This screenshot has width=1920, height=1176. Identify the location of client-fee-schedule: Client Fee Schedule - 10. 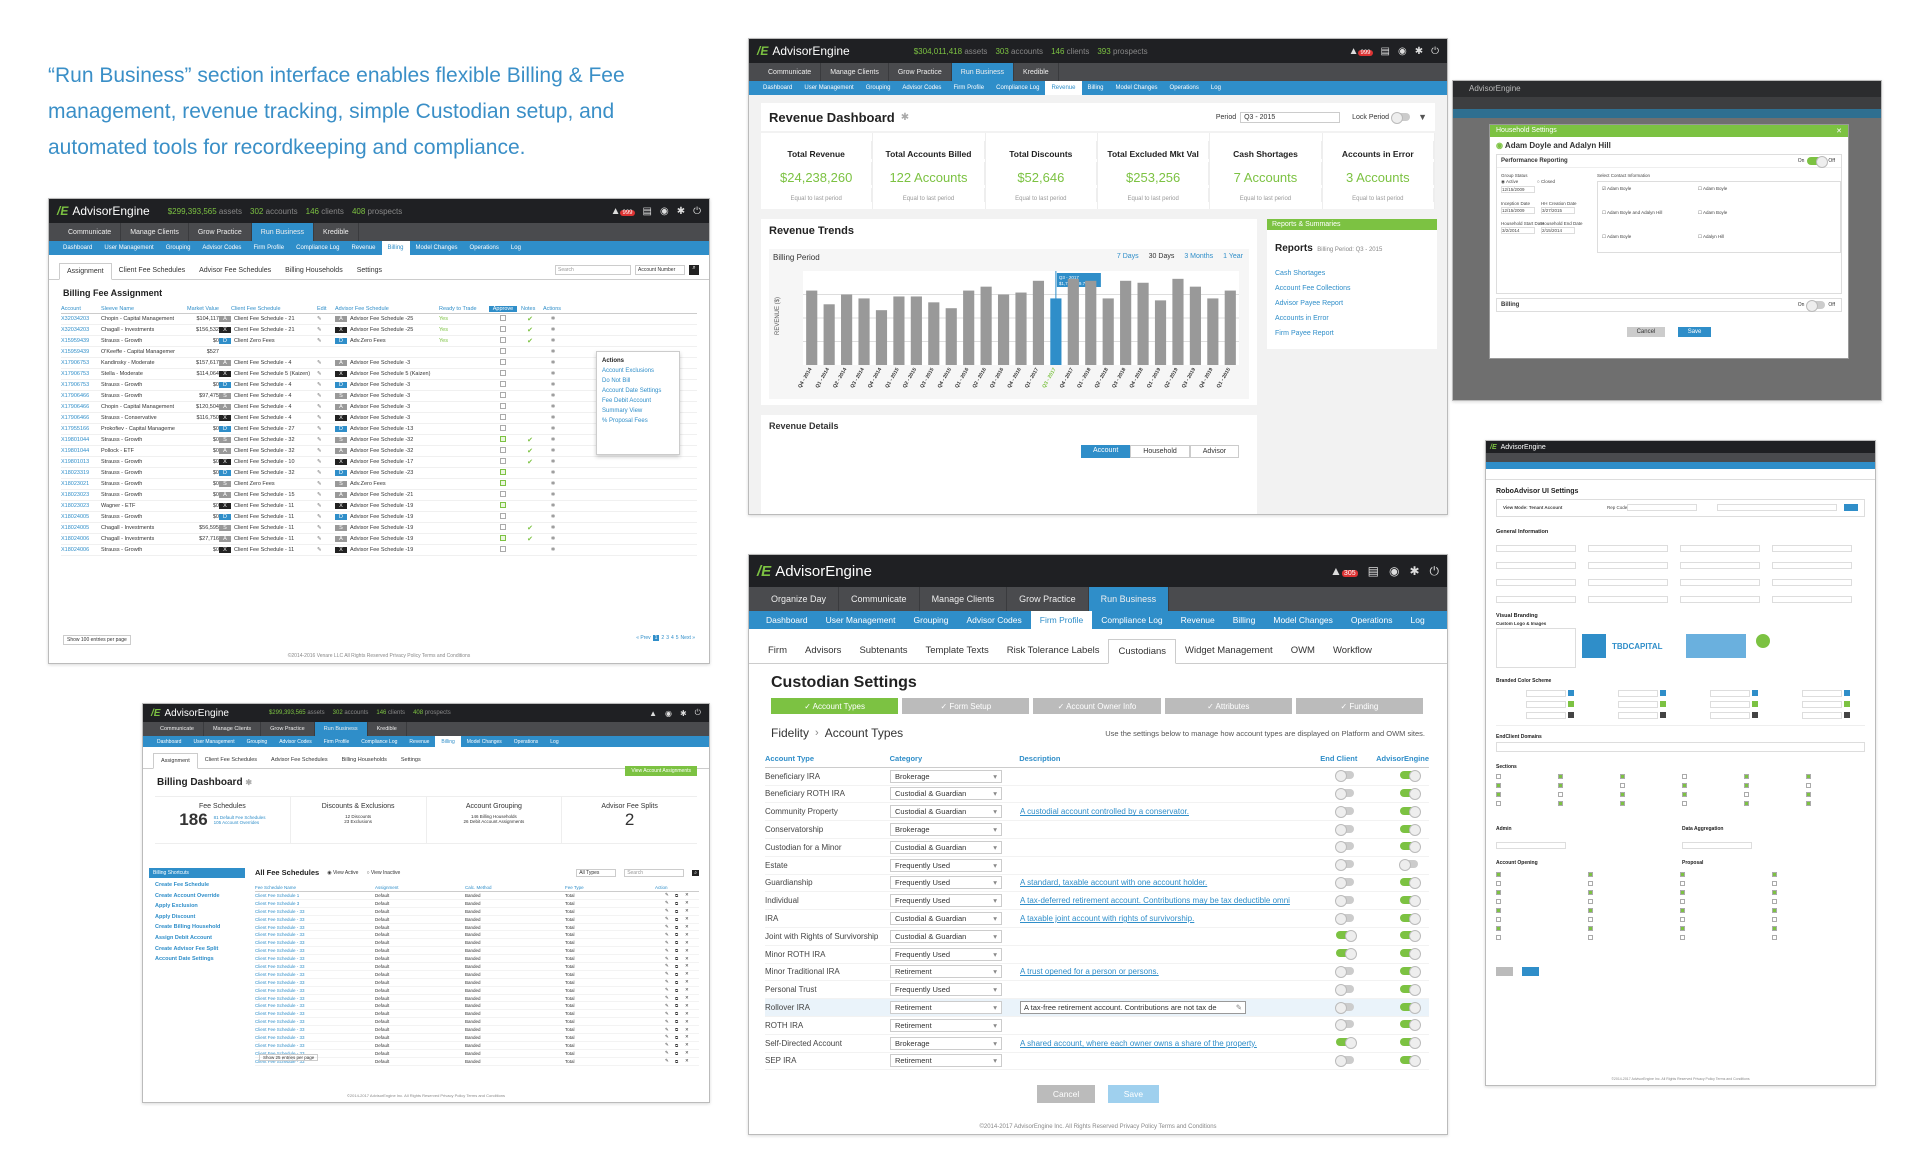
(264, 462).